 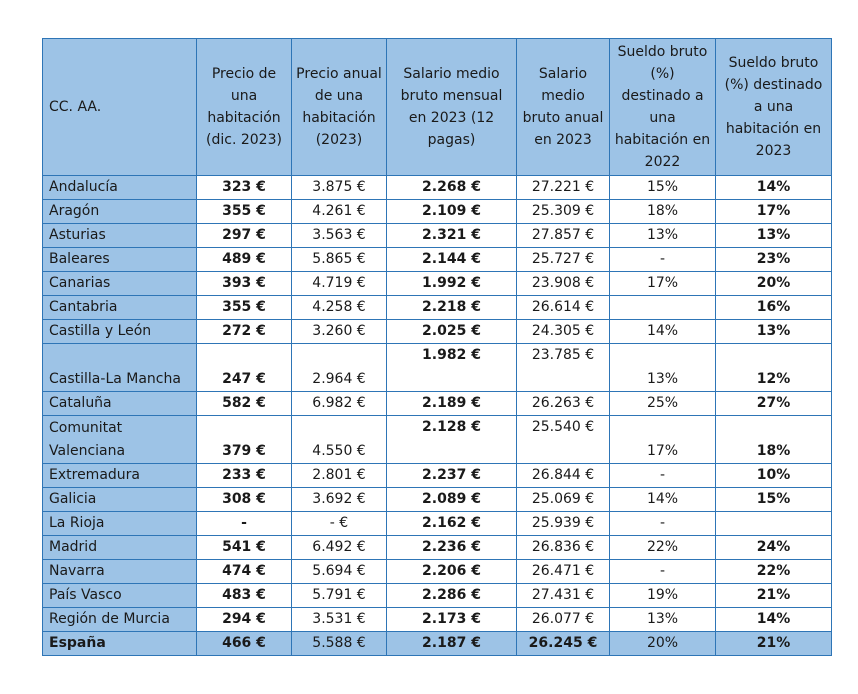 What do you see at coordinates (339, 307) in the screenshot?
I see `cell-annual-room-price: 4.258 €` at bounding box center [339, 307].